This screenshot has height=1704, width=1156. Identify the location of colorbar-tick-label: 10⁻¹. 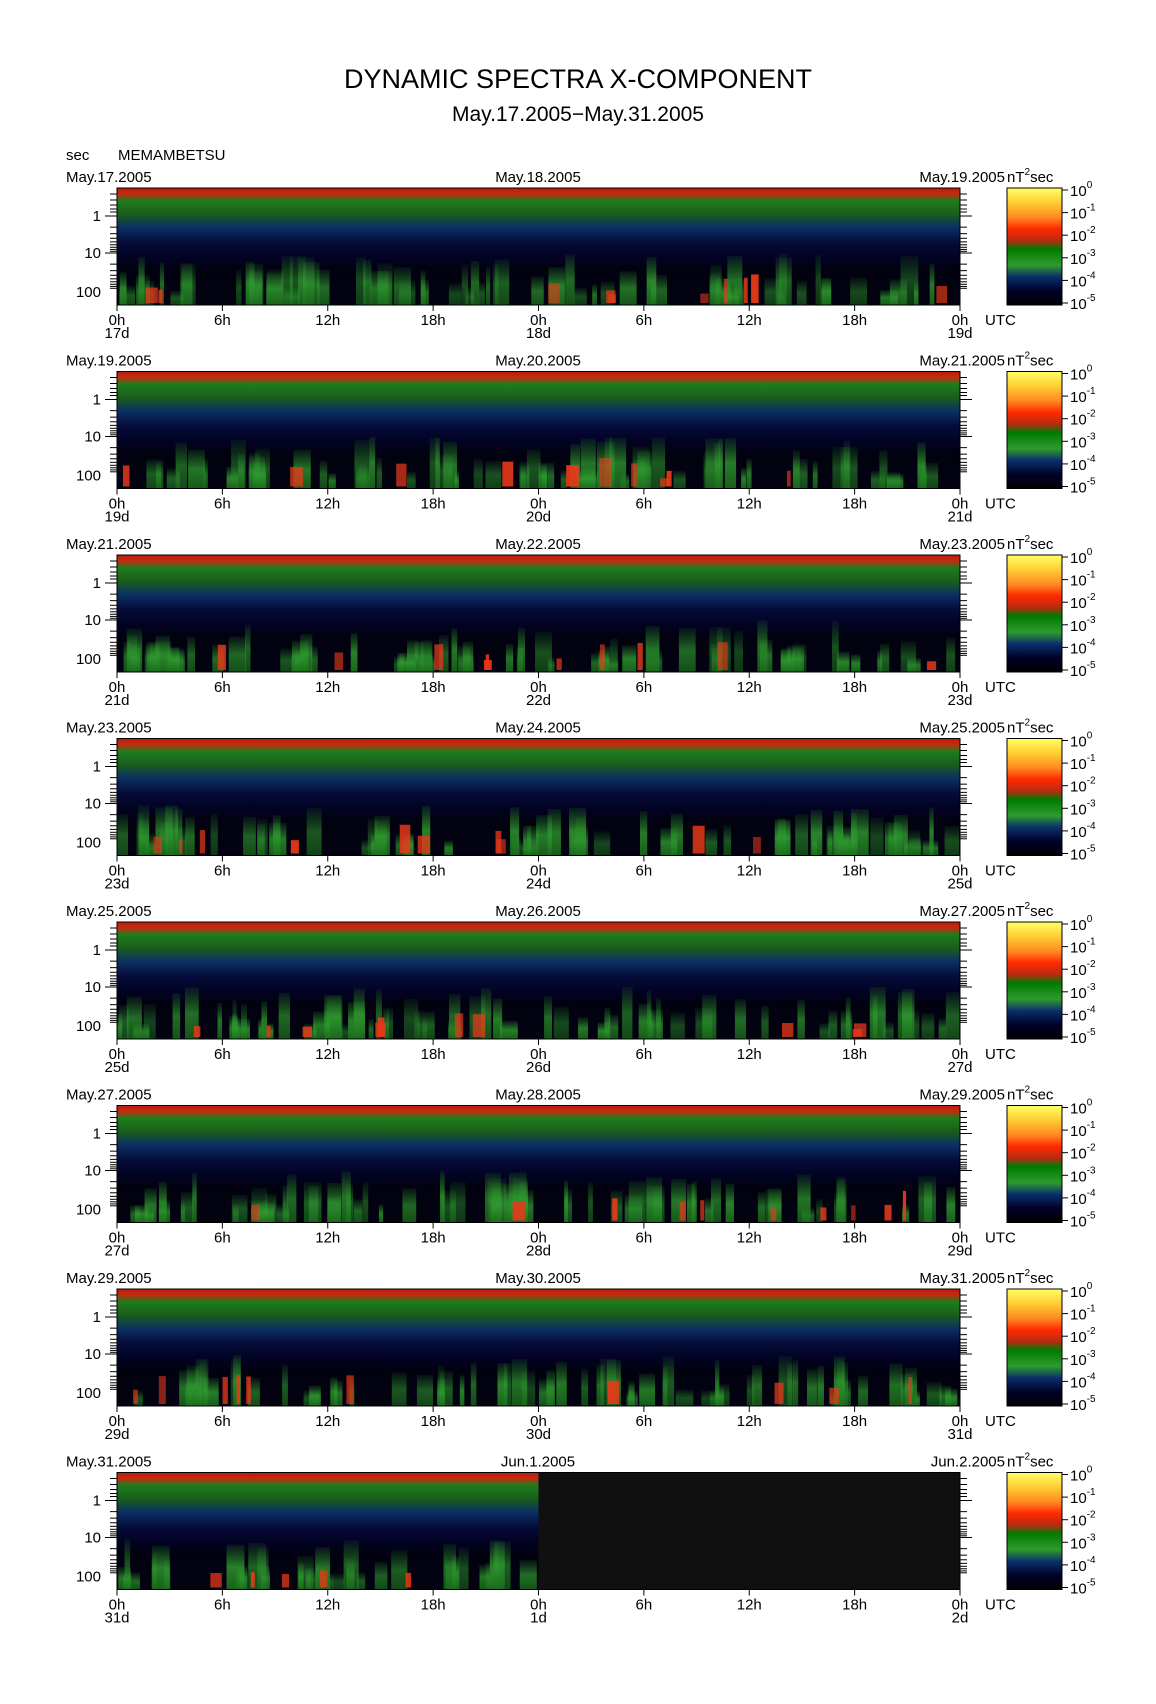
(1083, 1314).